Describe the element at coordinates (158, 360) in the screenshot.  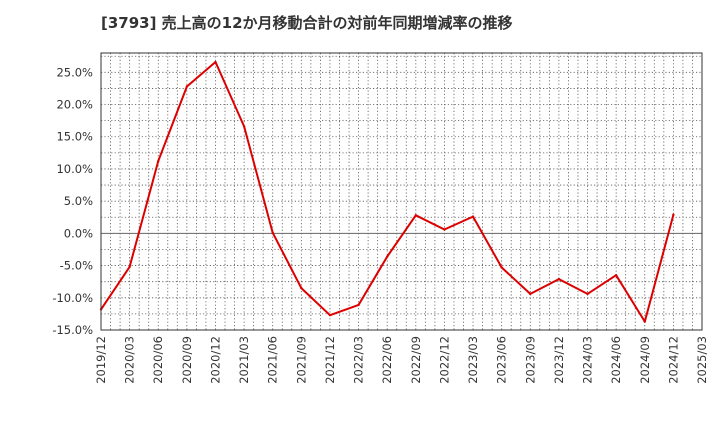
I see `x-tick-label: 2020/06` at that location.